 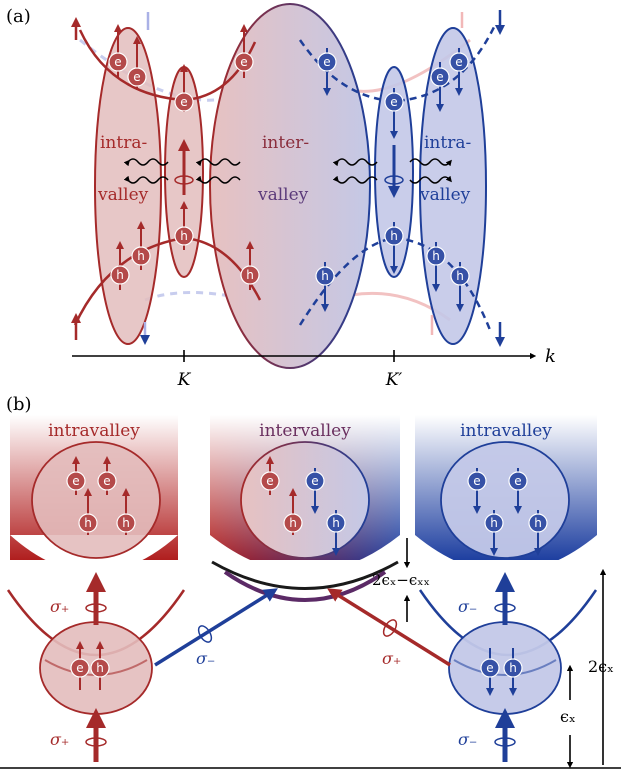 I want to click on electron-left-exciton: e, so click(x=80, y=665).